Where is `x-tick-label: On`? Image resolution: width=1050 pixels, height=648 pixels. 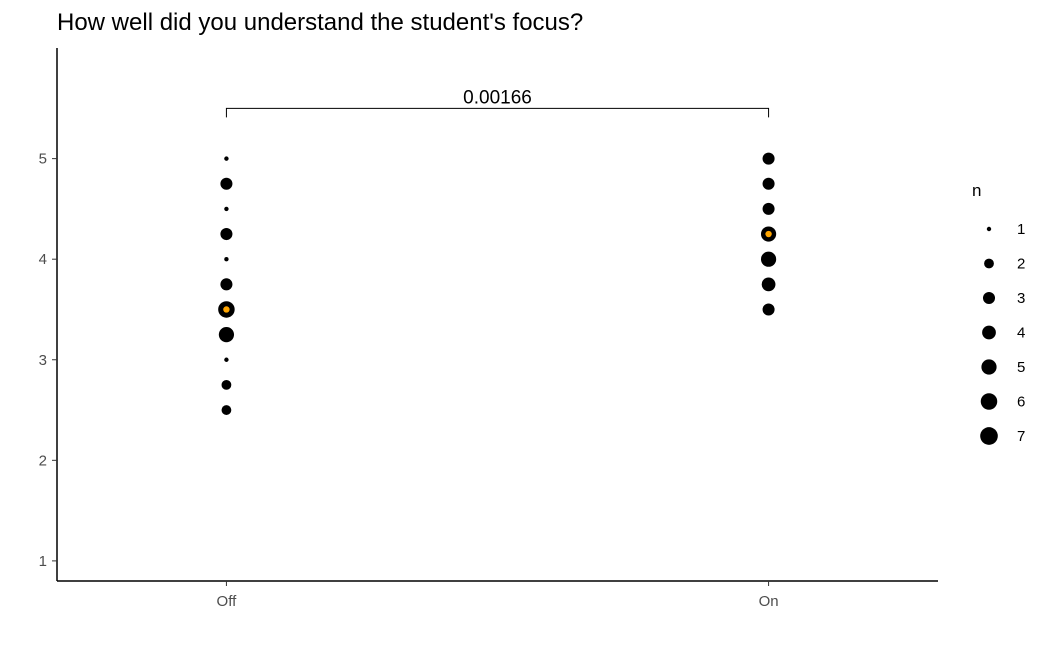 x-tick-label: On is located at coordinates (769, 601).